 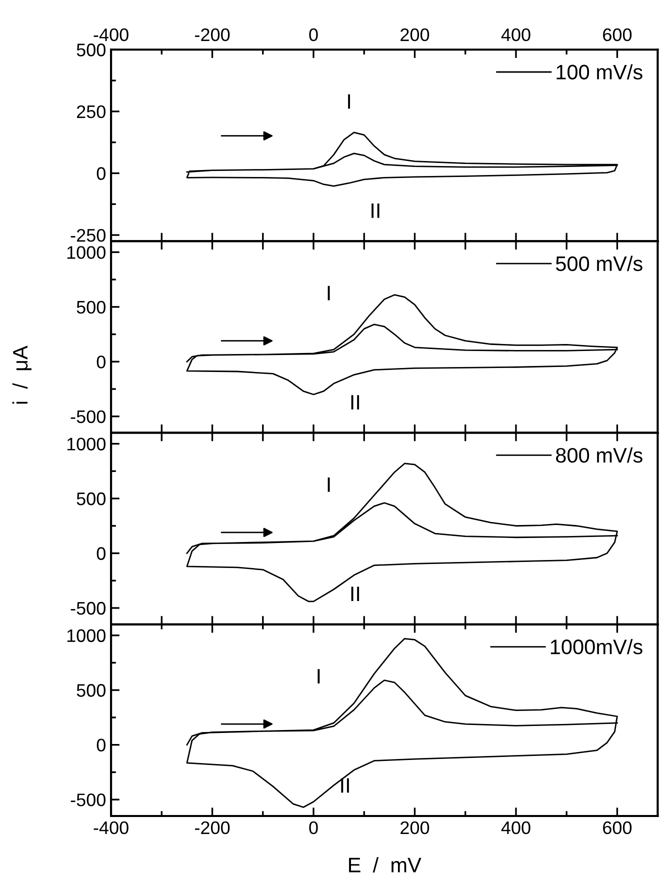 What do you see at coordinates (599, 264) in the screenshot?
I see `legend-label: 500 mV/s` at bounding box center [599, 264].